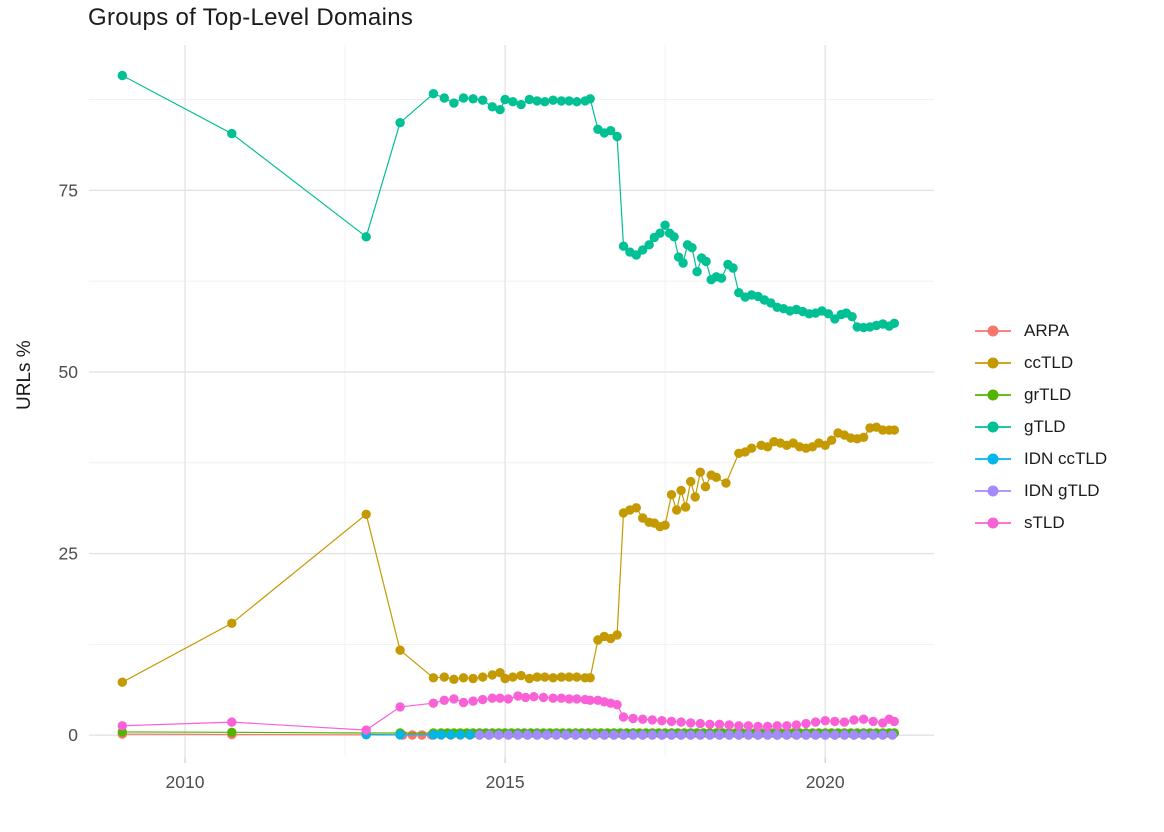 This screenshot has width=1164, height=832. What do you see at coordinates (68, 554) in the screenshot?
I see `y-tick-label: 25` at bounding box center [68, 554].